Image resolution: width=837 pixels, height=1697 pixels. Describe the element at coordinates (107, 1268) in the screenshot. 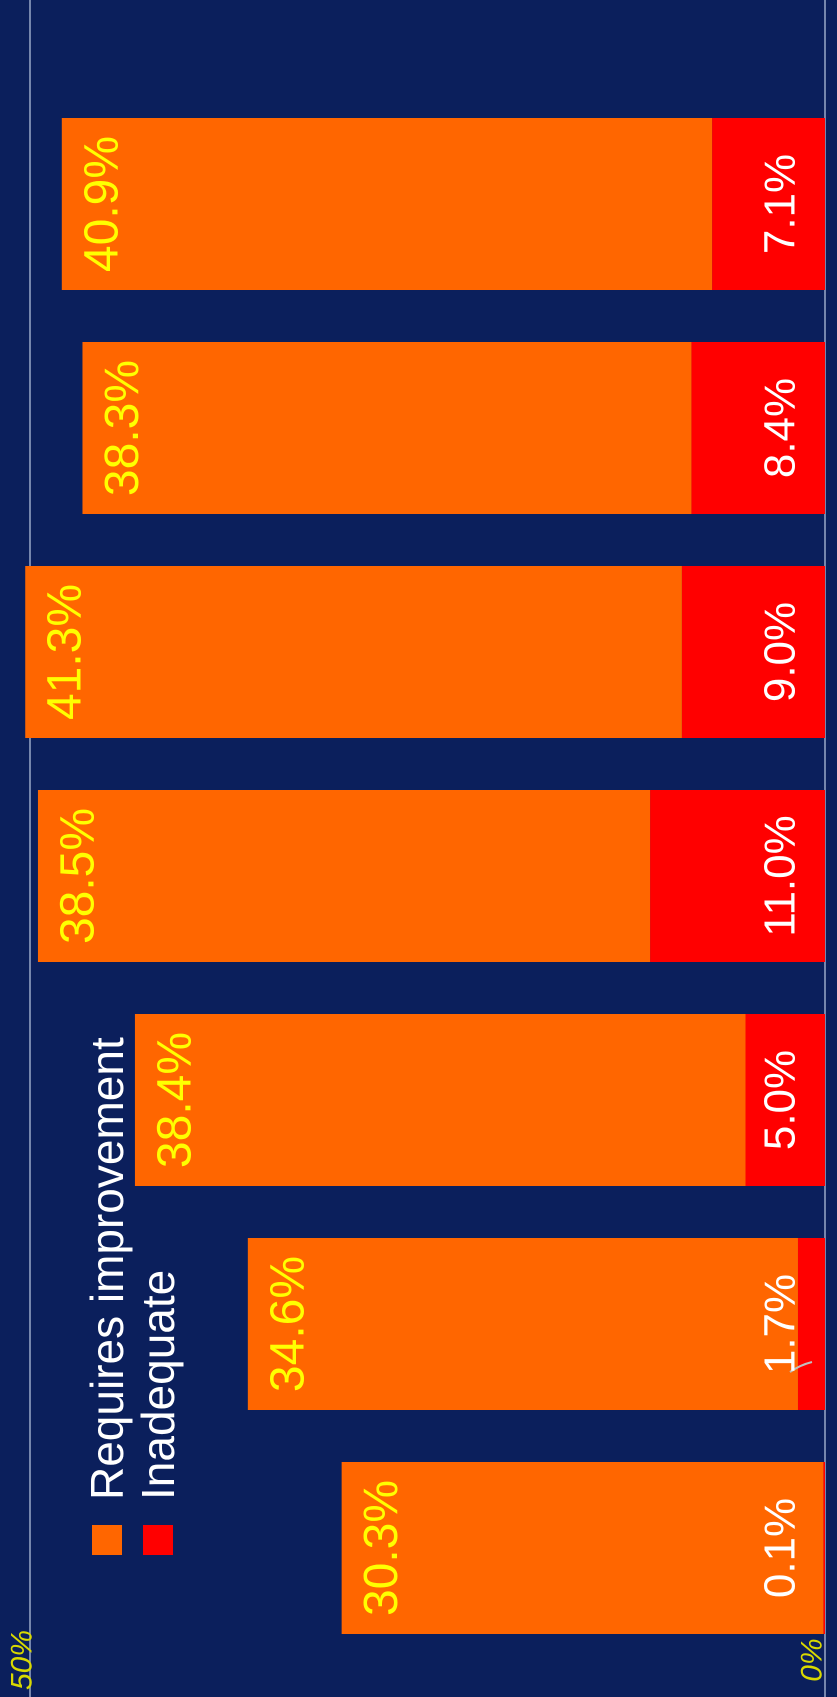

I see `legend-label-requires-improvement: Requires improvement` at that location.